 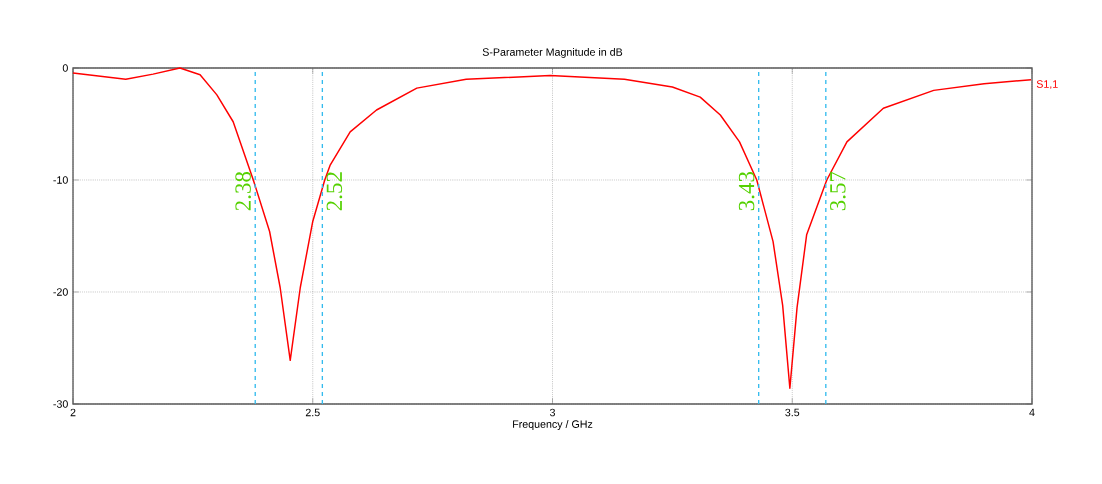 What do you see at coordinates (73, 412) in the screenshot?
I see `x-tick-label: 2` at bounding box center [73, 412].